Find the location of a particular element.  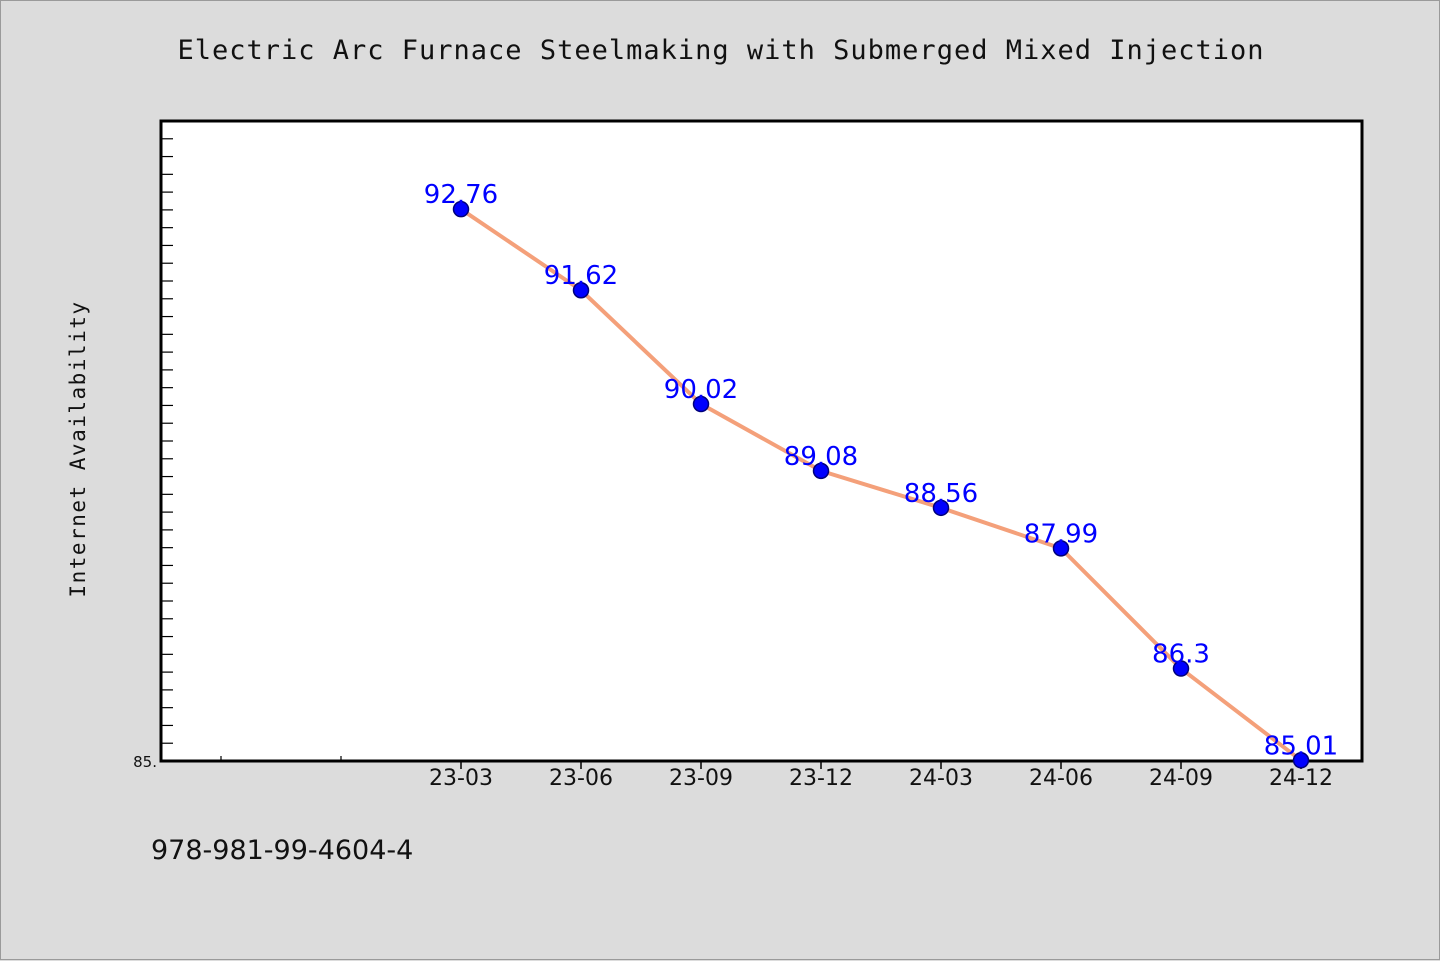

x-tick-label: 24-12 is located at coordinates (1301, 778).